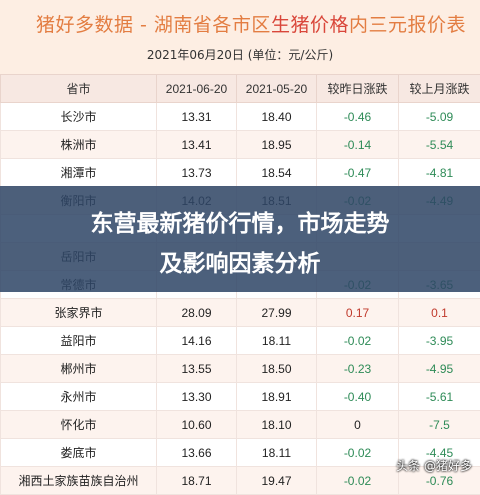 This screenshot has width=480, height=495. Describe the element at coordinates (197, 341) in the screenshot. I see `cell-price-current: 14.16` at that location.